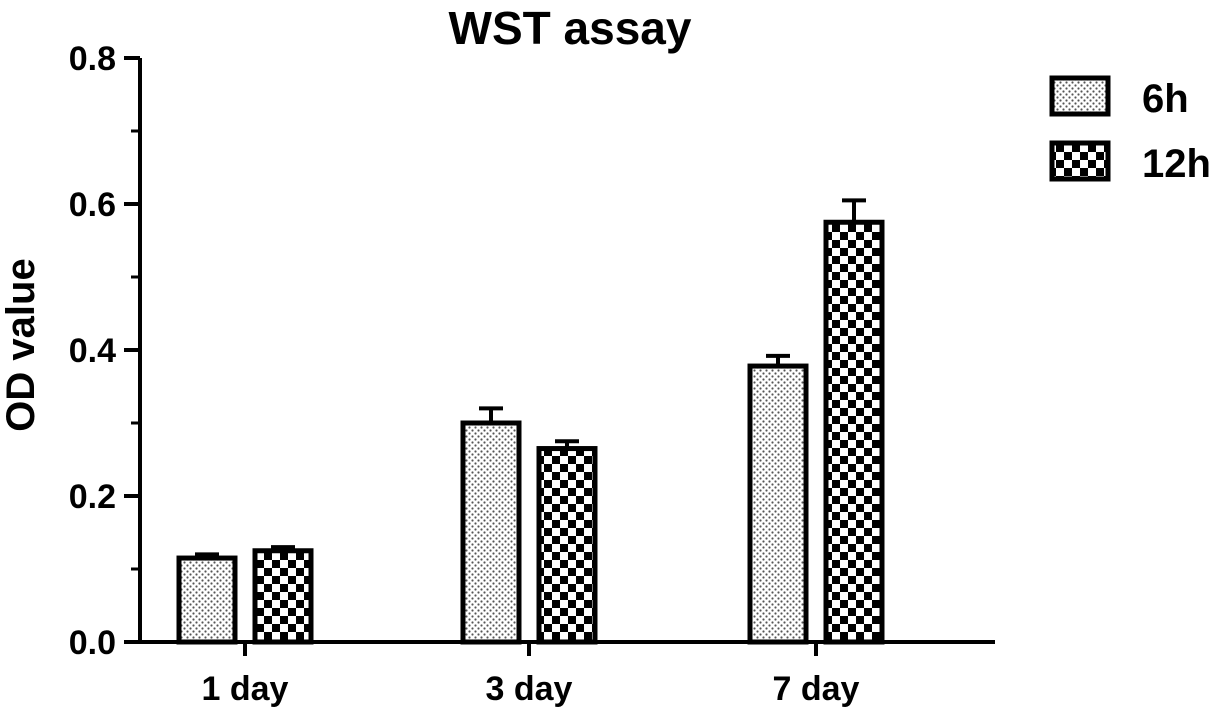  Describe the element at coordinates (816, 689) in the screenshot. I see `x-tick-label: 7 day` at that location.